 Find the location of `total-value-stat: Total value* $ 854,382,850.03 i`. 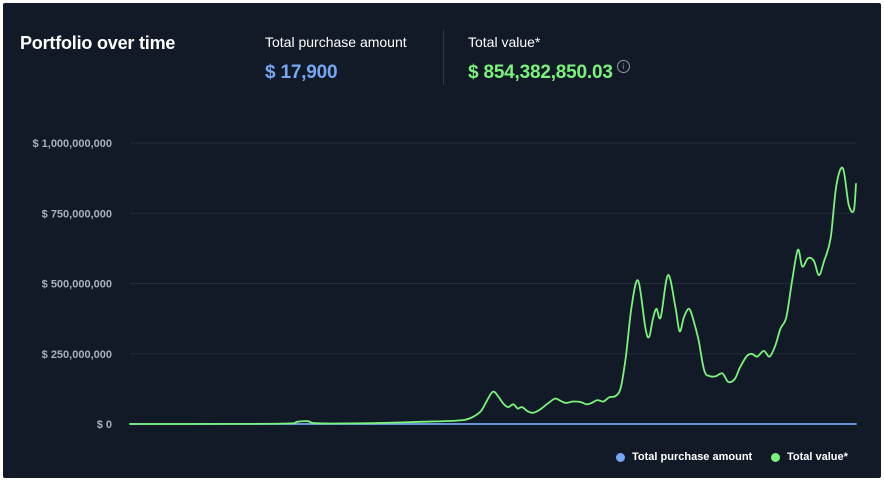

total-value-stat: Total value* $ 854,382,850.03 i is located at coordinates (549, 59).